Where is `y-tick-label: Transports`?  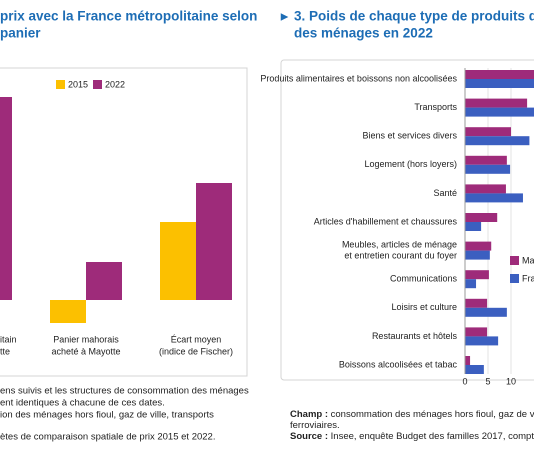 y-tick-label: Transports is located at coordinates (435, 107).